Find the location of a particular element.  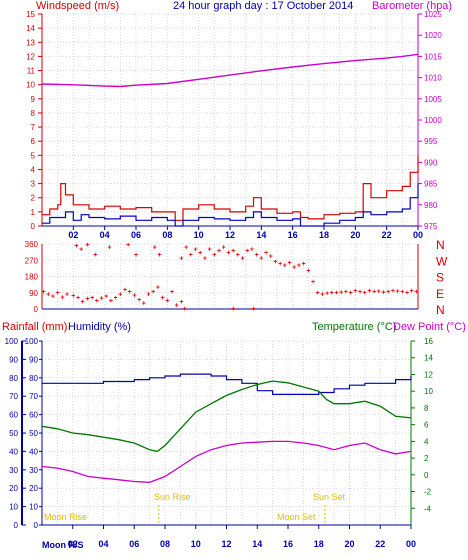

compass-letter: W is located at coordinates (442, 261).